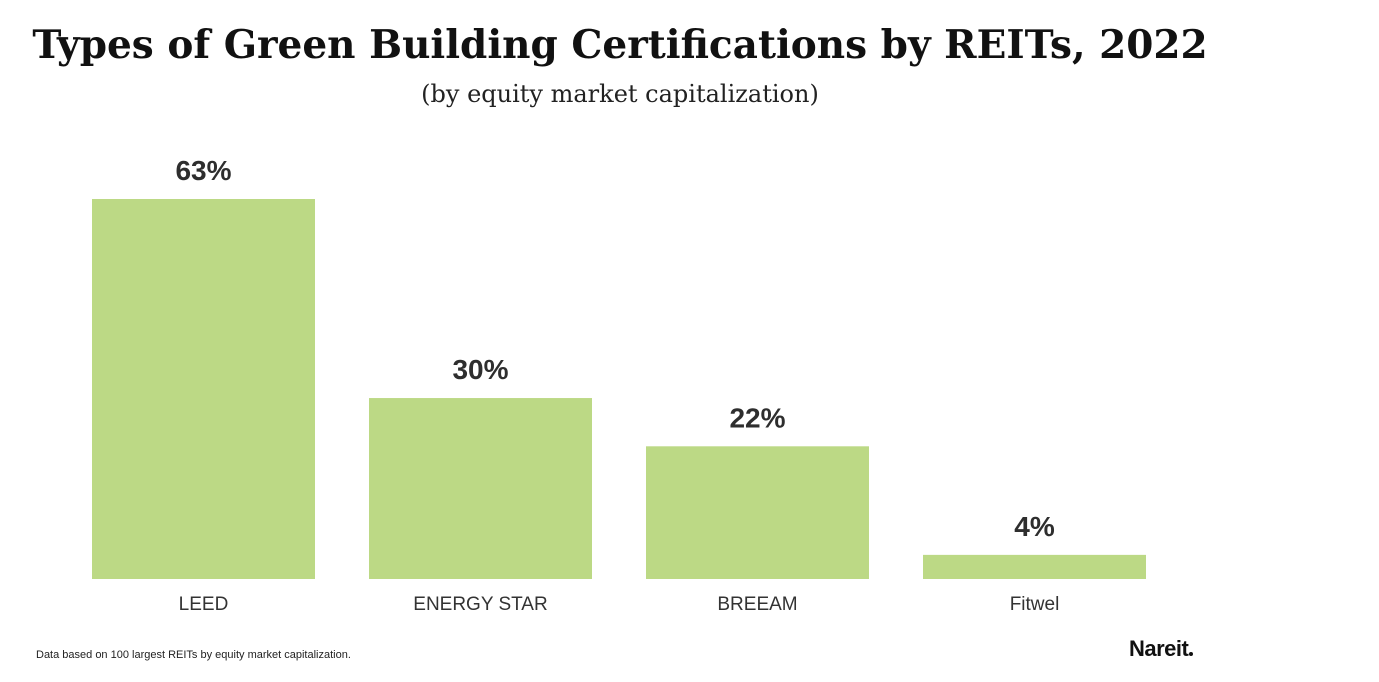 This screenshot has height=682, width=1379. What do you see at coordinates (480, 604) in the screenshot?
I see `category-label: ENERGY STAR` at bounding box center [480, 604].